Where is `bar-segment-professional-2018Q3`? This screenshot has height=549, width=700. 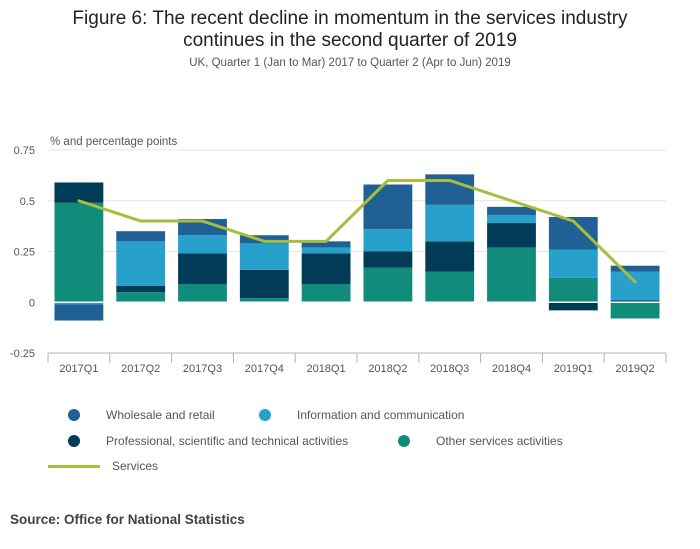
bar-segment-professional-2018Q3 is located at coordinates (450, 256).